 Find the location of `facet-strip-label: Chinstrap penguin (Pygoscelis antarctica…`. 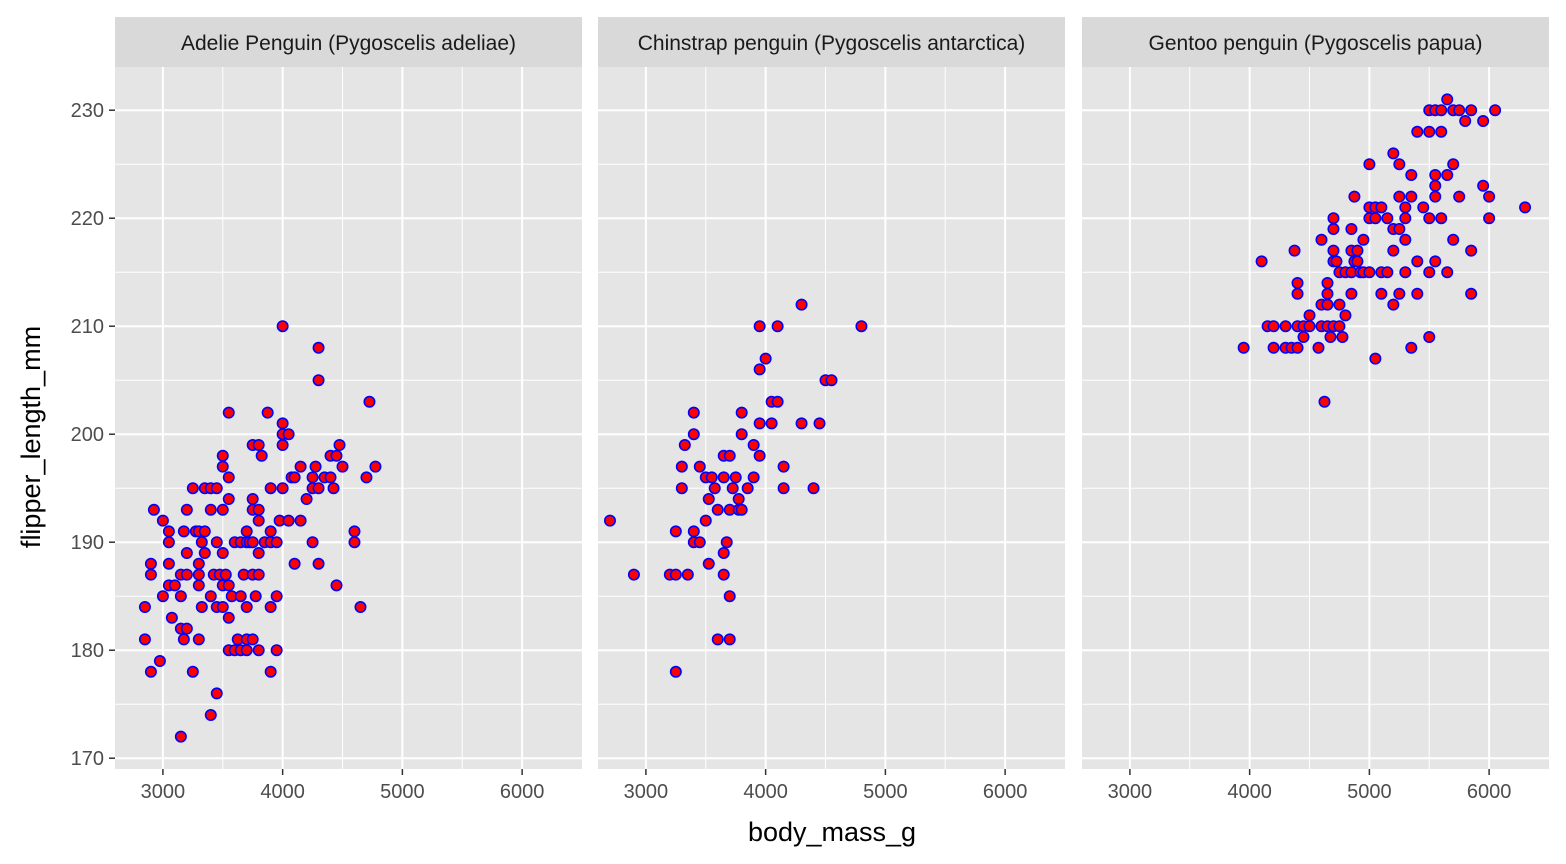

facet-strip-label: Chinstrap penguin (Pygoscelis antarctica… is located at coordinates (832, 43).